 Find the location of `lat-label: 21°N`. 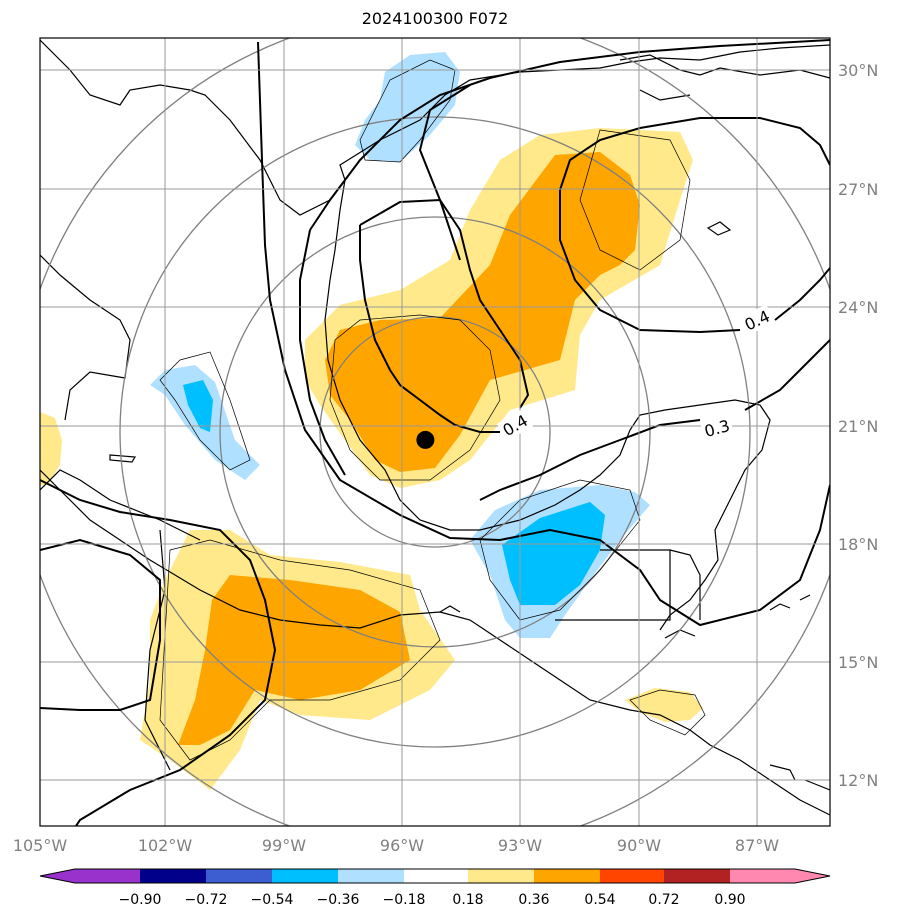

lat-label: 21°N is located at coordinates (858, 426).